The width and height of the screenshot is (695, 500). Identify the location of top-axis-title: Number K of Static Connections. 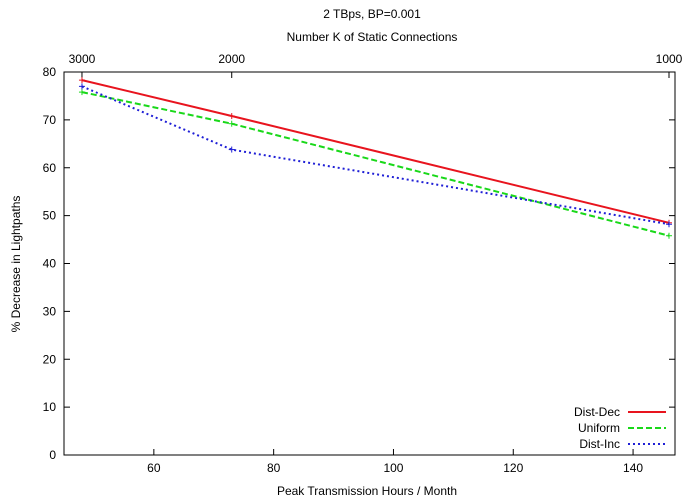
(372, 37).